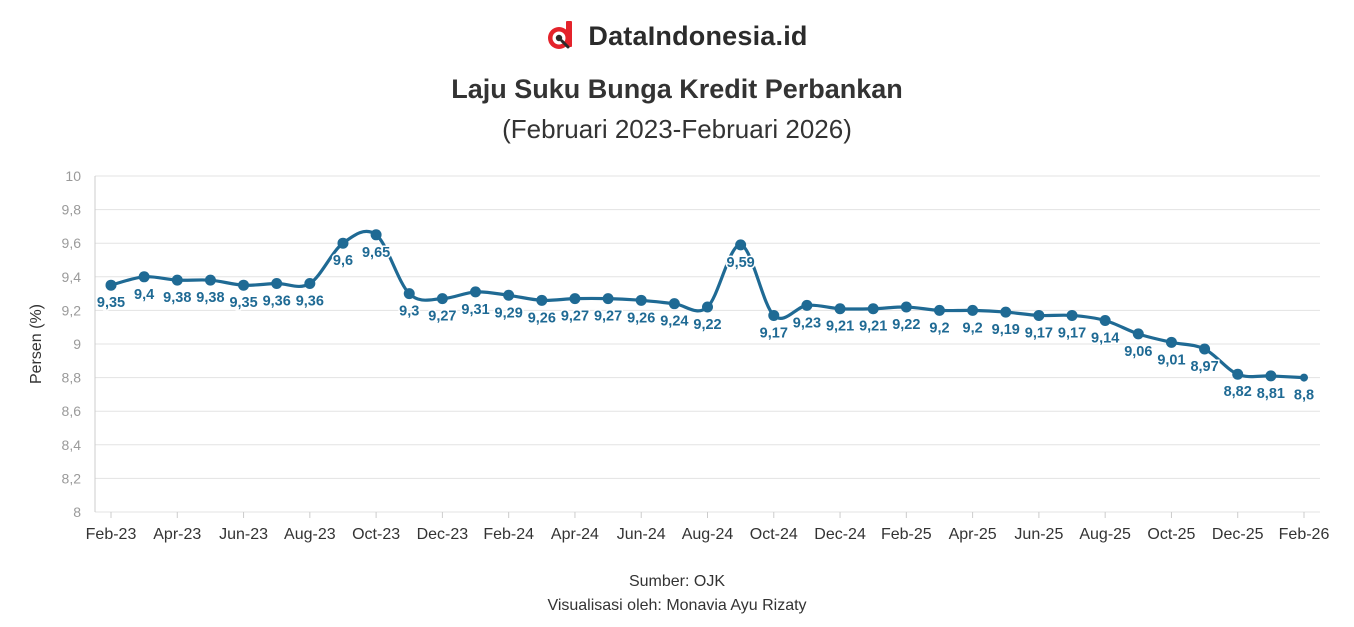  Describe the element at coordinates (1238, 534) in the screenshot. I see `x-tick-label: Dec-25` at that location.